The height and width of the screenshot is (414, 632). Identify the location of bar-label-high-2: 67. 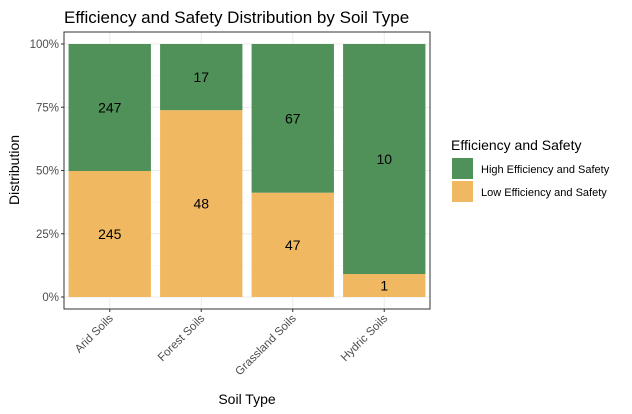
(293, 118).